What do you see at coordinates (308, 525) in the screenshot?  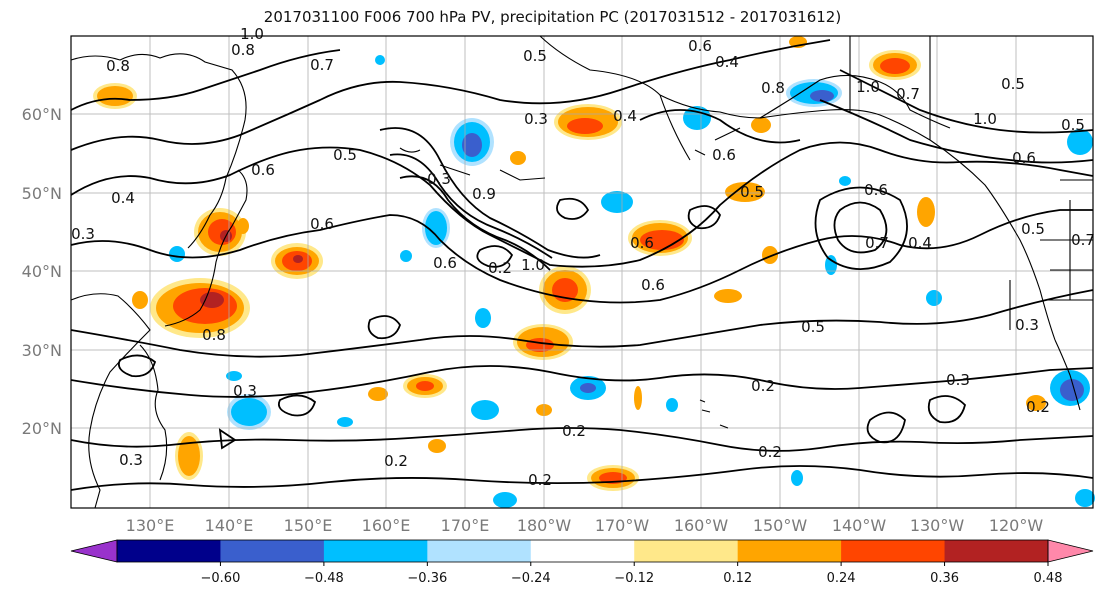 I see `longitude-label: 150°E` at bounding box center [308, 525].